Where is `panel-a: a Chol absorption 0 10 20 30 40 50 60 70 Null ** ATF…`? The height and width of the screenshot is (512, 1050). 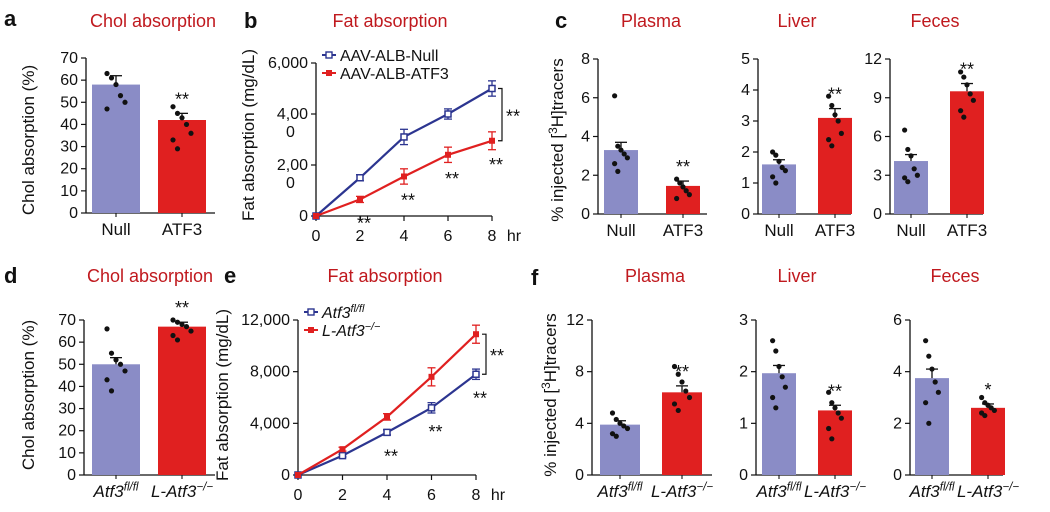
panel-a: a Chol absorption 0 10 20 30 40 50 60 70 Null ** ATF… is located at coordinates (110, 122).